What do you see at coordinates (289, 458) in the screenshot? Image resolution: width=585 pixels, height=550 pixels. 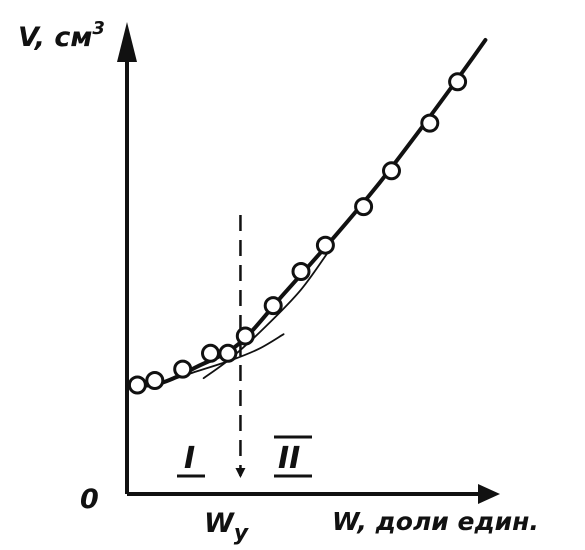 I see `region-label-II-text: II` at bounding box center [289, 458].